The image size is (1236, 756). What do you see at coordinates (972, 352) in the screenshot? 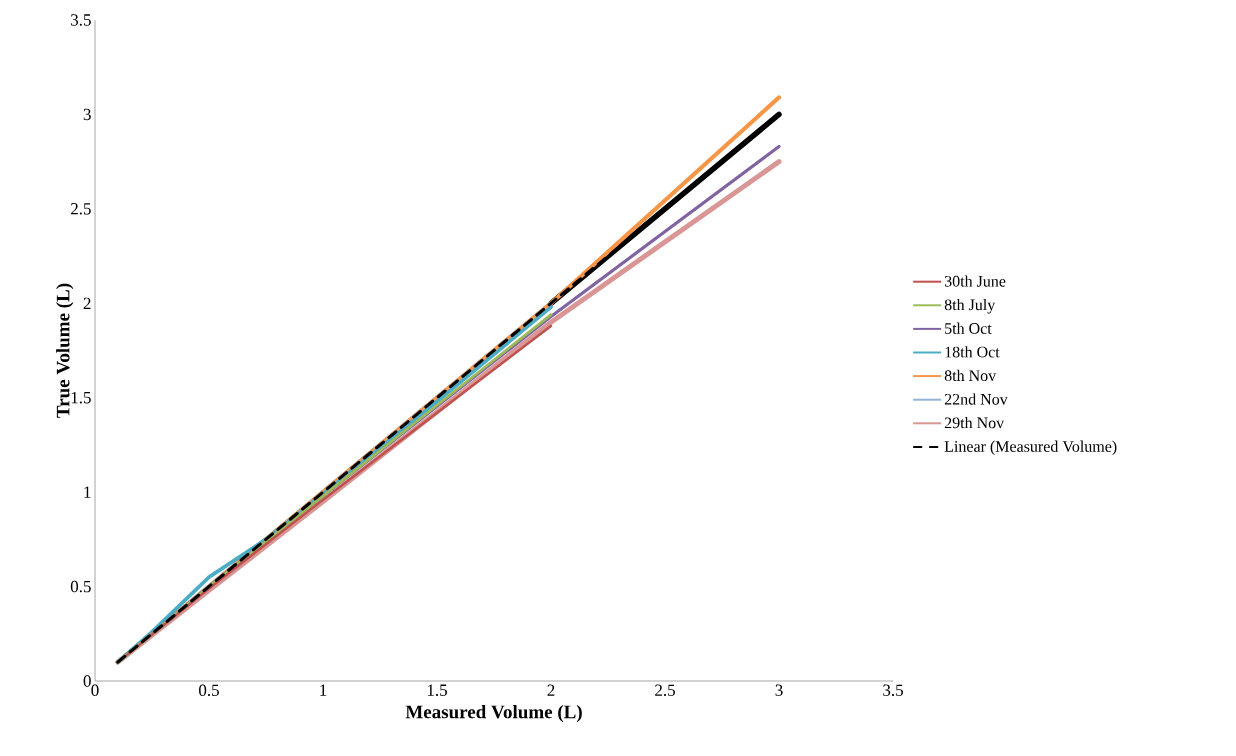
I see `legend-label: 18th Oct` at bounding box center [972, 352].